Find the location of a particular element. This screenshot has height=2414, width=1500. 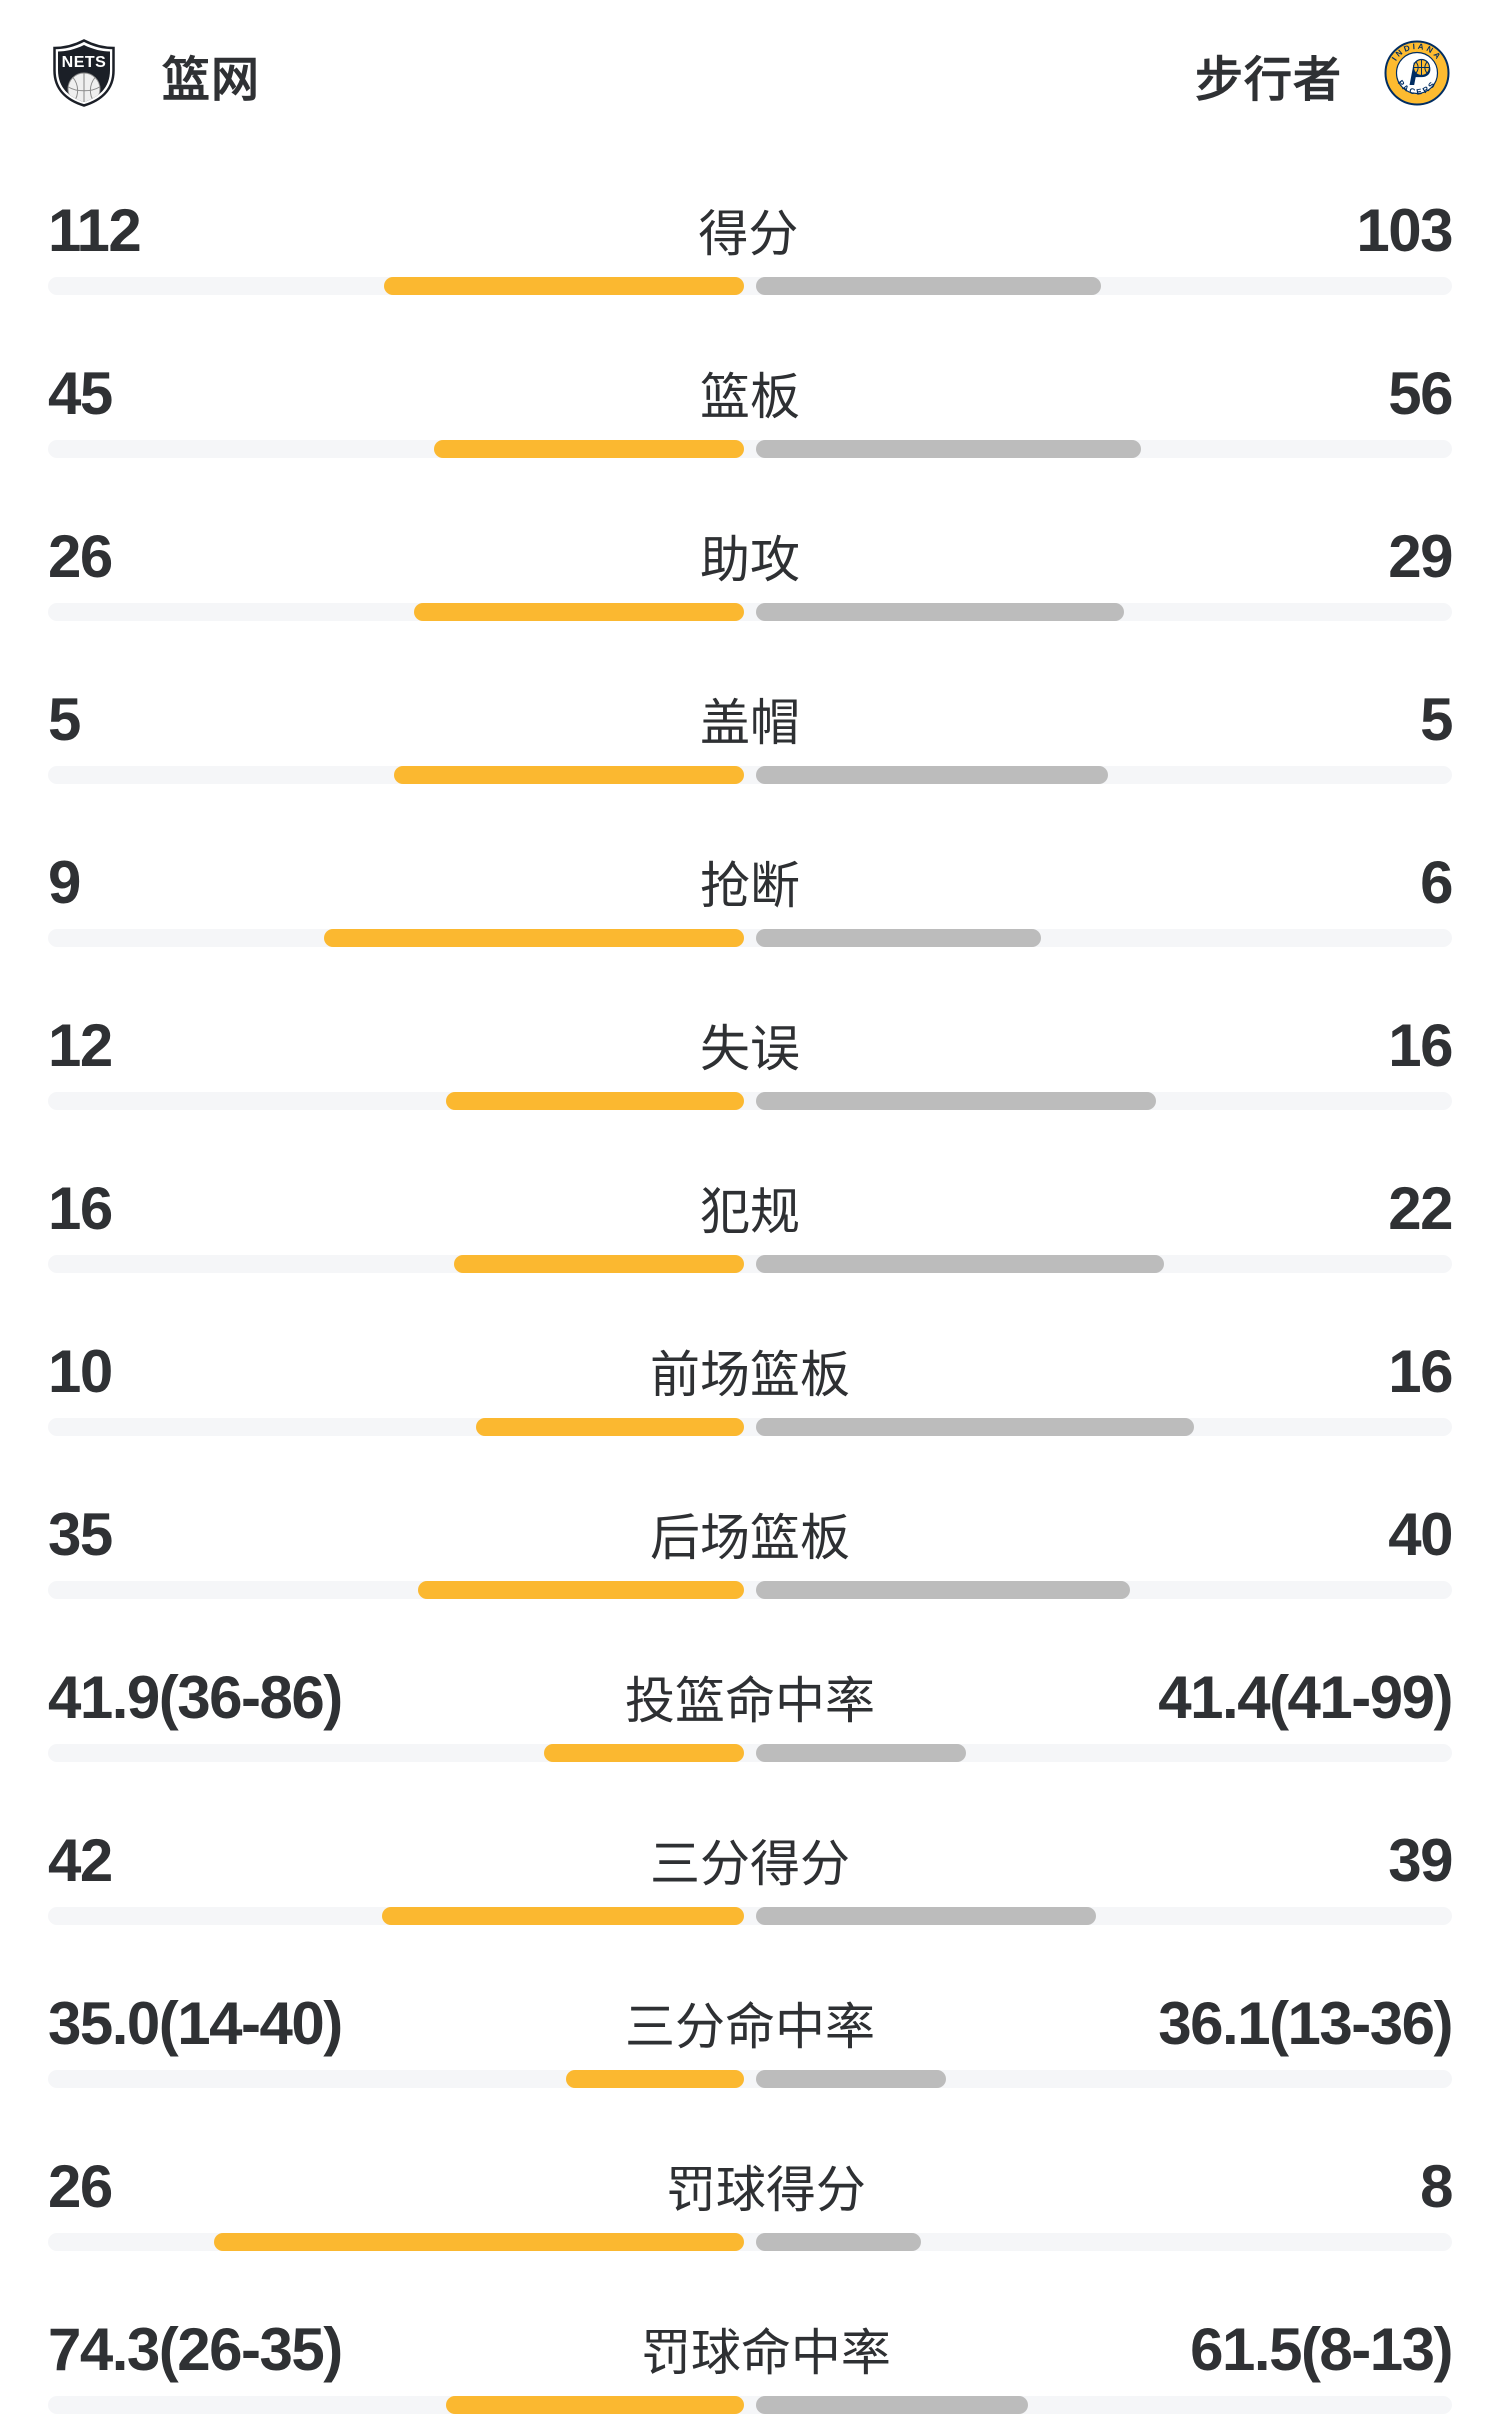

stat-row-values: 12 失误 16 is located at coordinates (750, 1046).